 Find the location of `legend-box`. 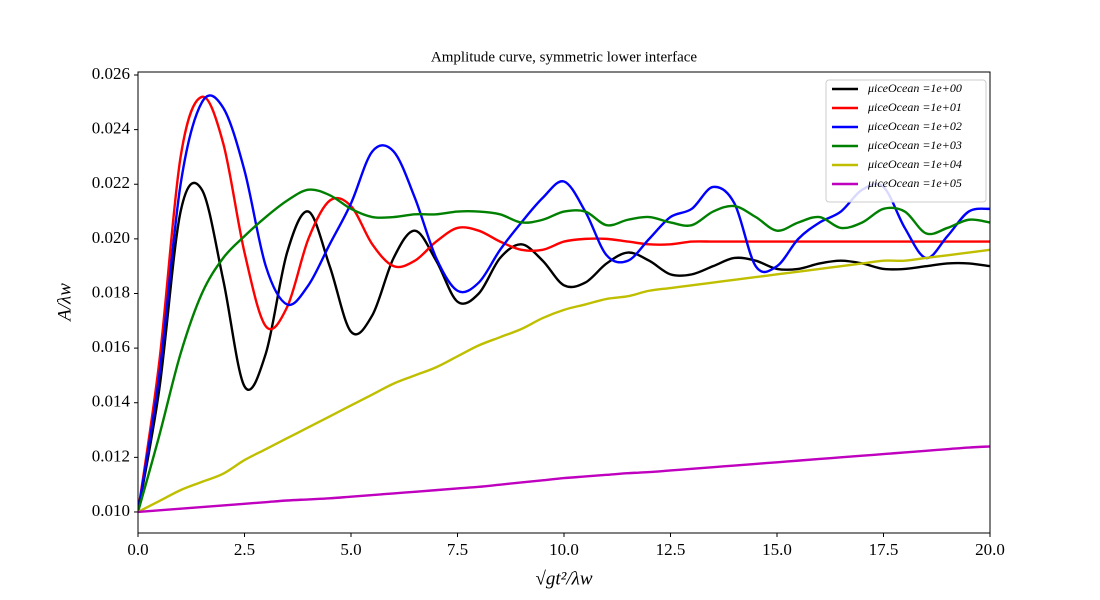

legend-box is located at coordinates (906, 141).